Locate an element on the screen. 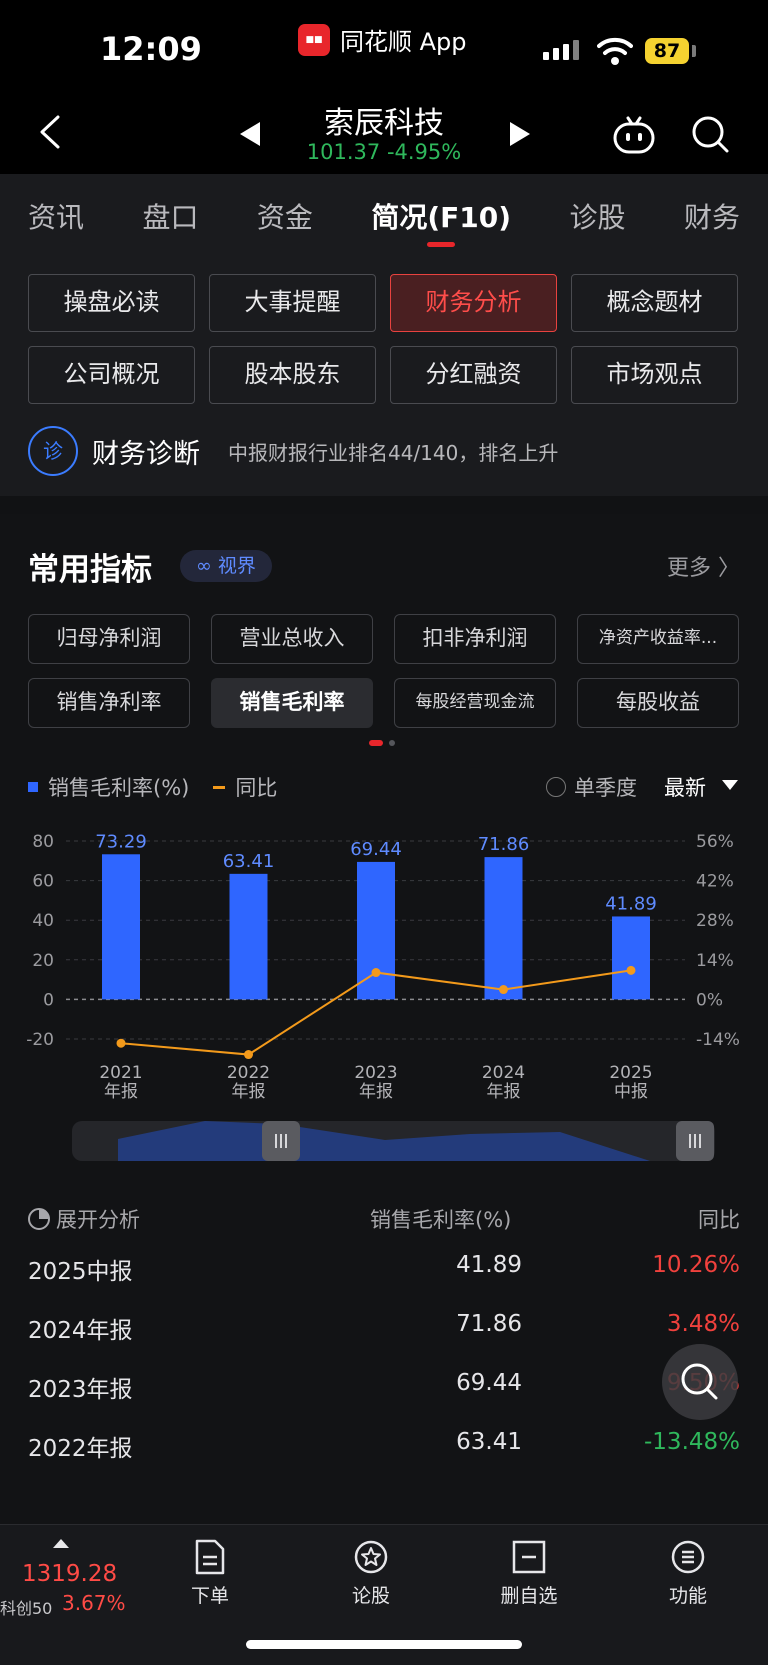  next-stock-icon is located at coordinates (520, 134).